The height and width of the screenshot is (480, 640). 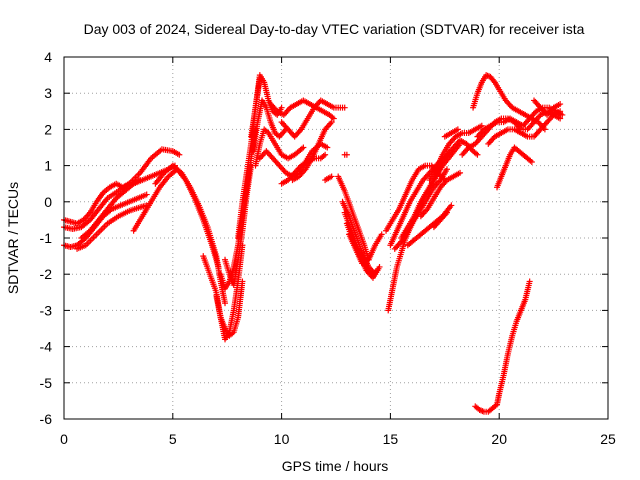 What do you see at coordinates (282, 439) in the screenshot?
I see `x-tick-label: 10` at bounding box center [282, 439].